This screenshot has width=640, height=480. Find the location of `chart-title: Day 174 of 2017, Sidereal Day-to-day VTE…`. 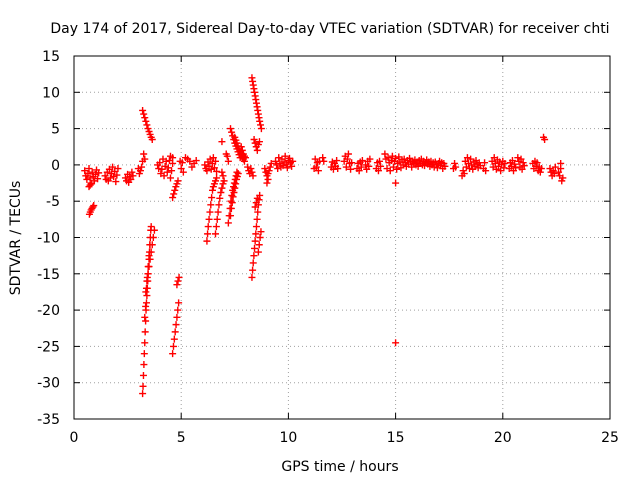

chart-title: Day 174 of 2017, Sidereal Day-to-day VTE… is located at coordinates (329, 29).